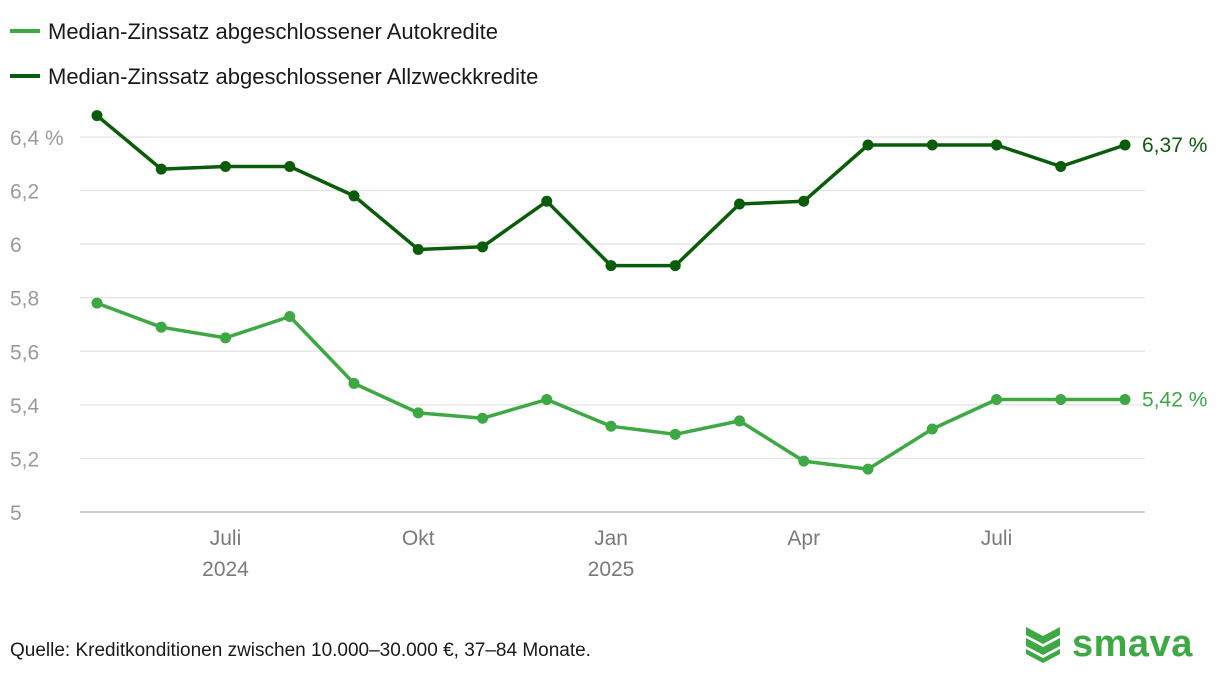  I want to click on y-tick-label: 6, so click(16, 245).